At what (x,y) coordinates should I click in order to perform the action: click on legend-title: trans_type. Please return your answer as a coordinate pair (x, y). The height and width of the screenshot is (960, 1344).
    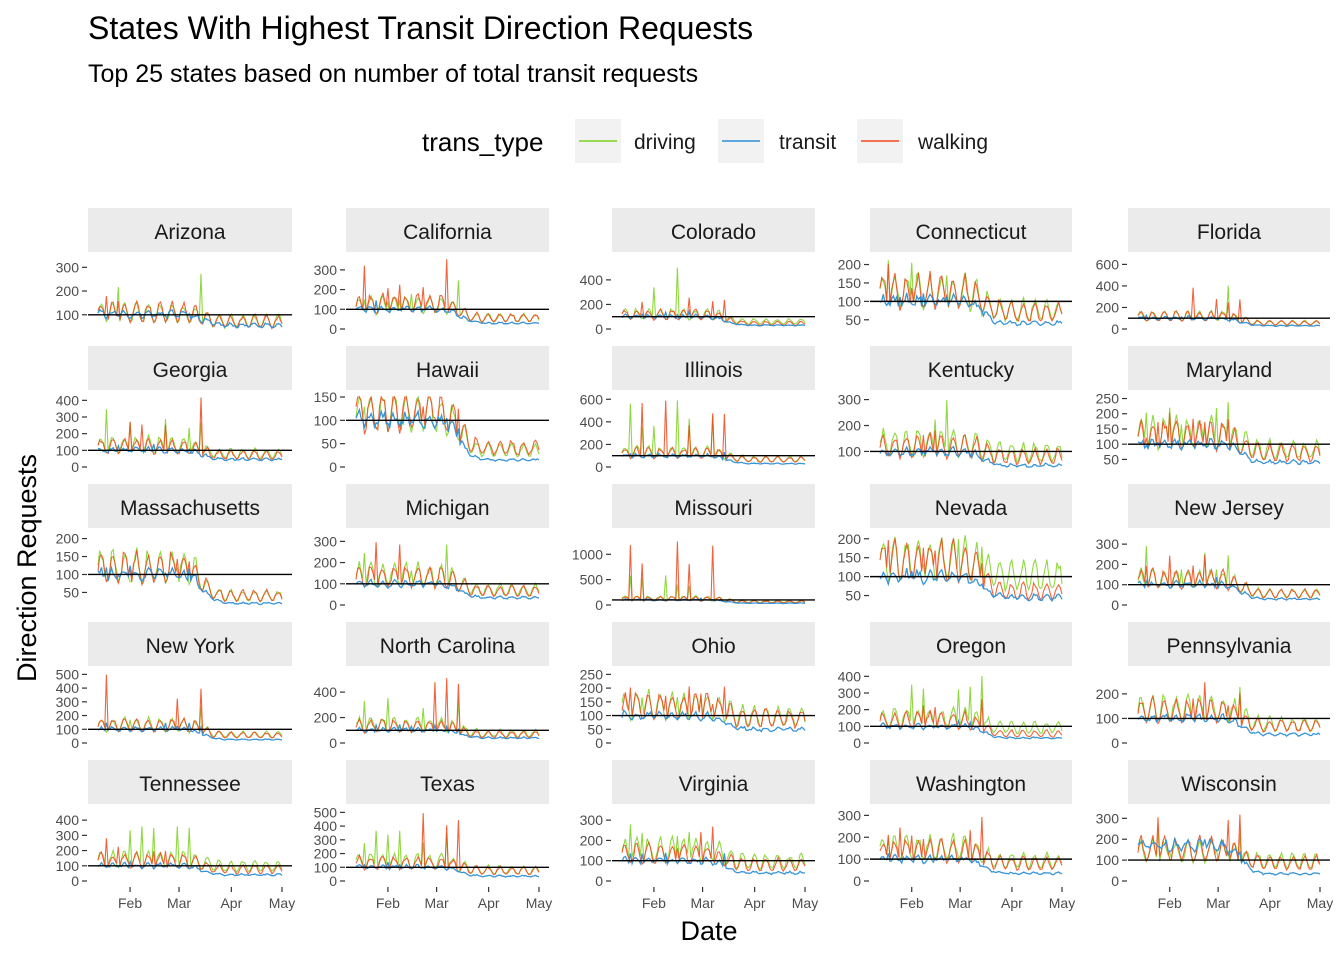
    Looking at the image, I should click on (482, 142).